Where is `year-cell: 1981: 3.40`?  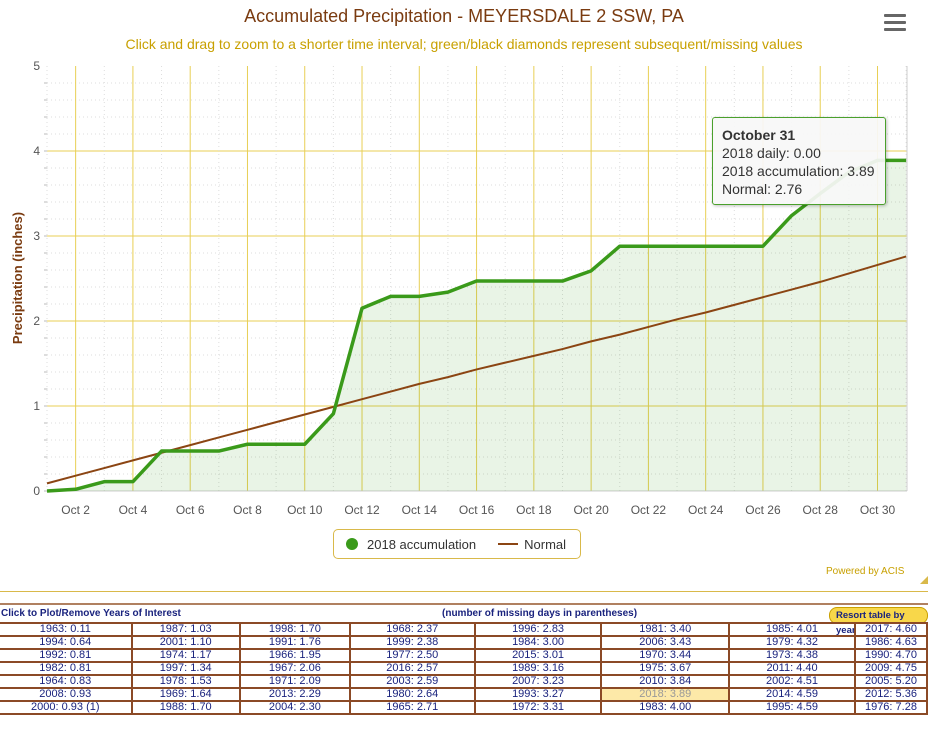 year-cell: 1981: 3.40 is located at coordinates (666, 629).